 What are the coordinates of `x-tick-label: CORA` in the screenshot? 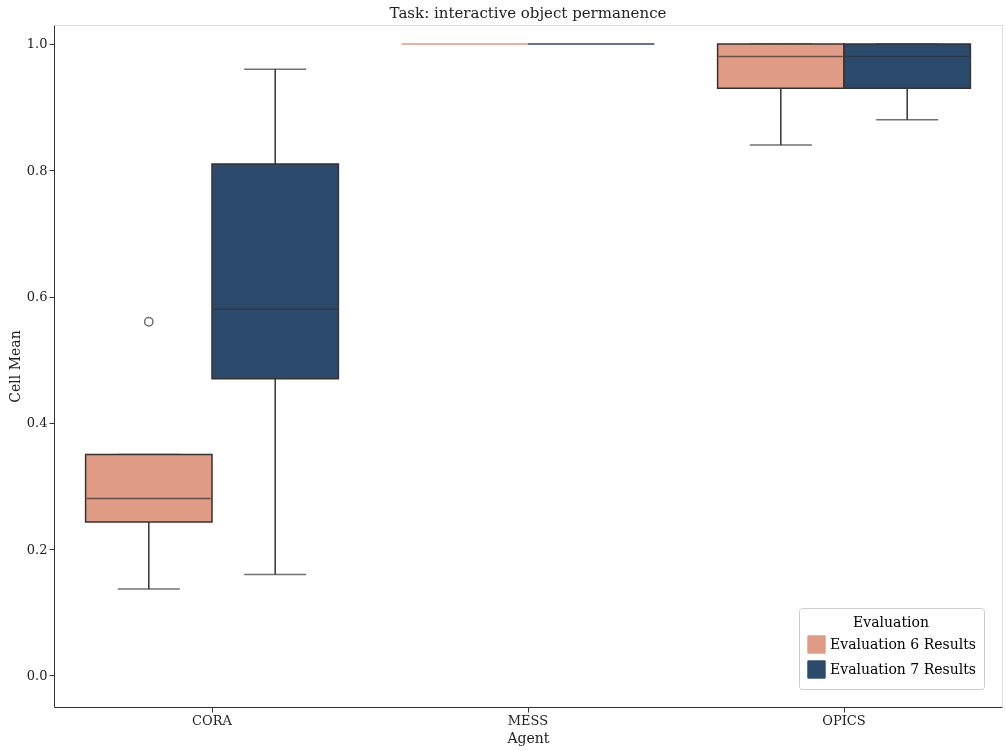 It's located at (212, 720).